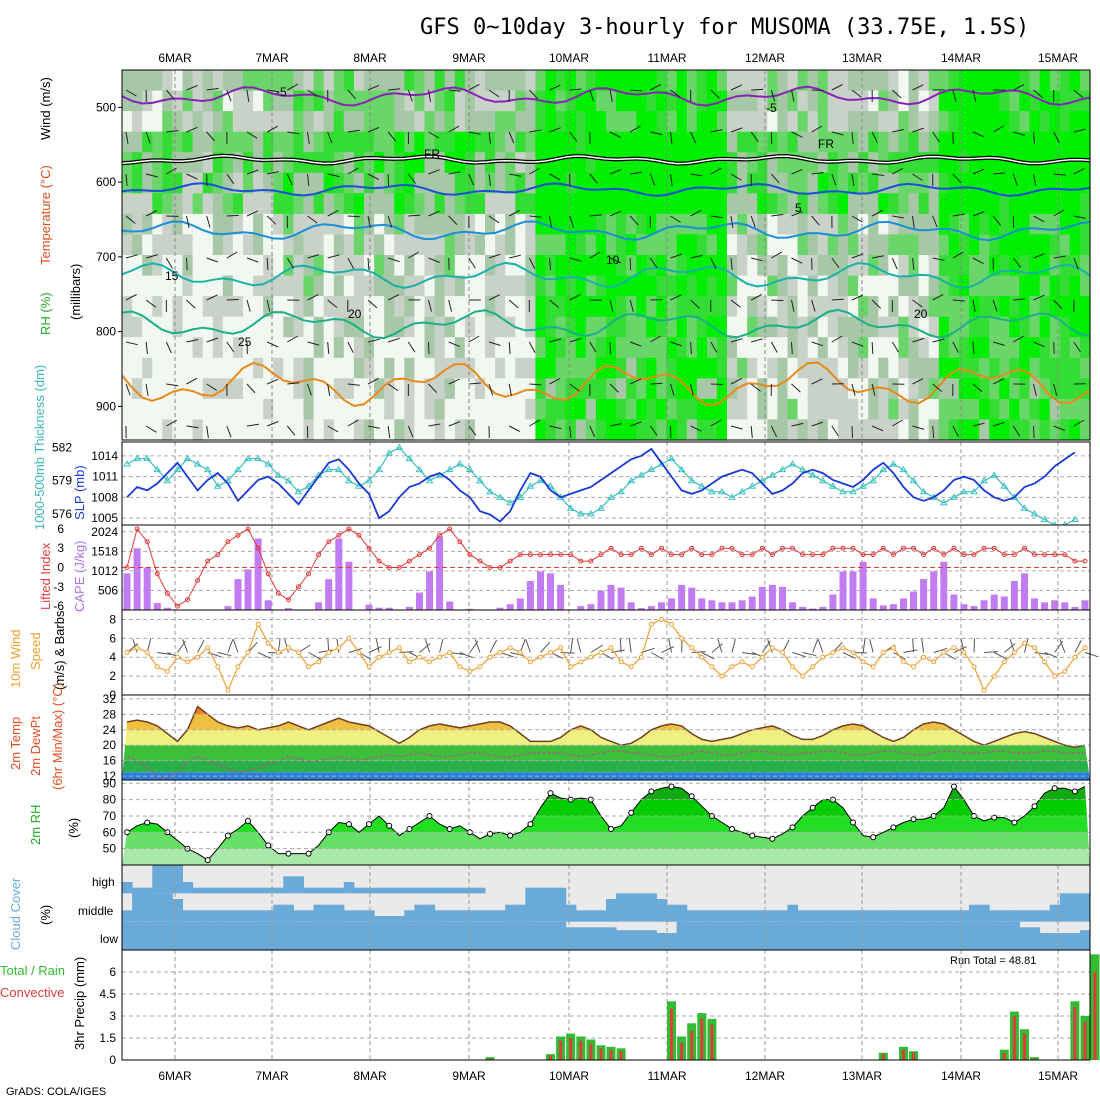 The width and height of the screenshot is (1100, 1100). Describe the element at coordinates (1024, 938) in the screenshot. I see `cloud-low-bar` at that location.